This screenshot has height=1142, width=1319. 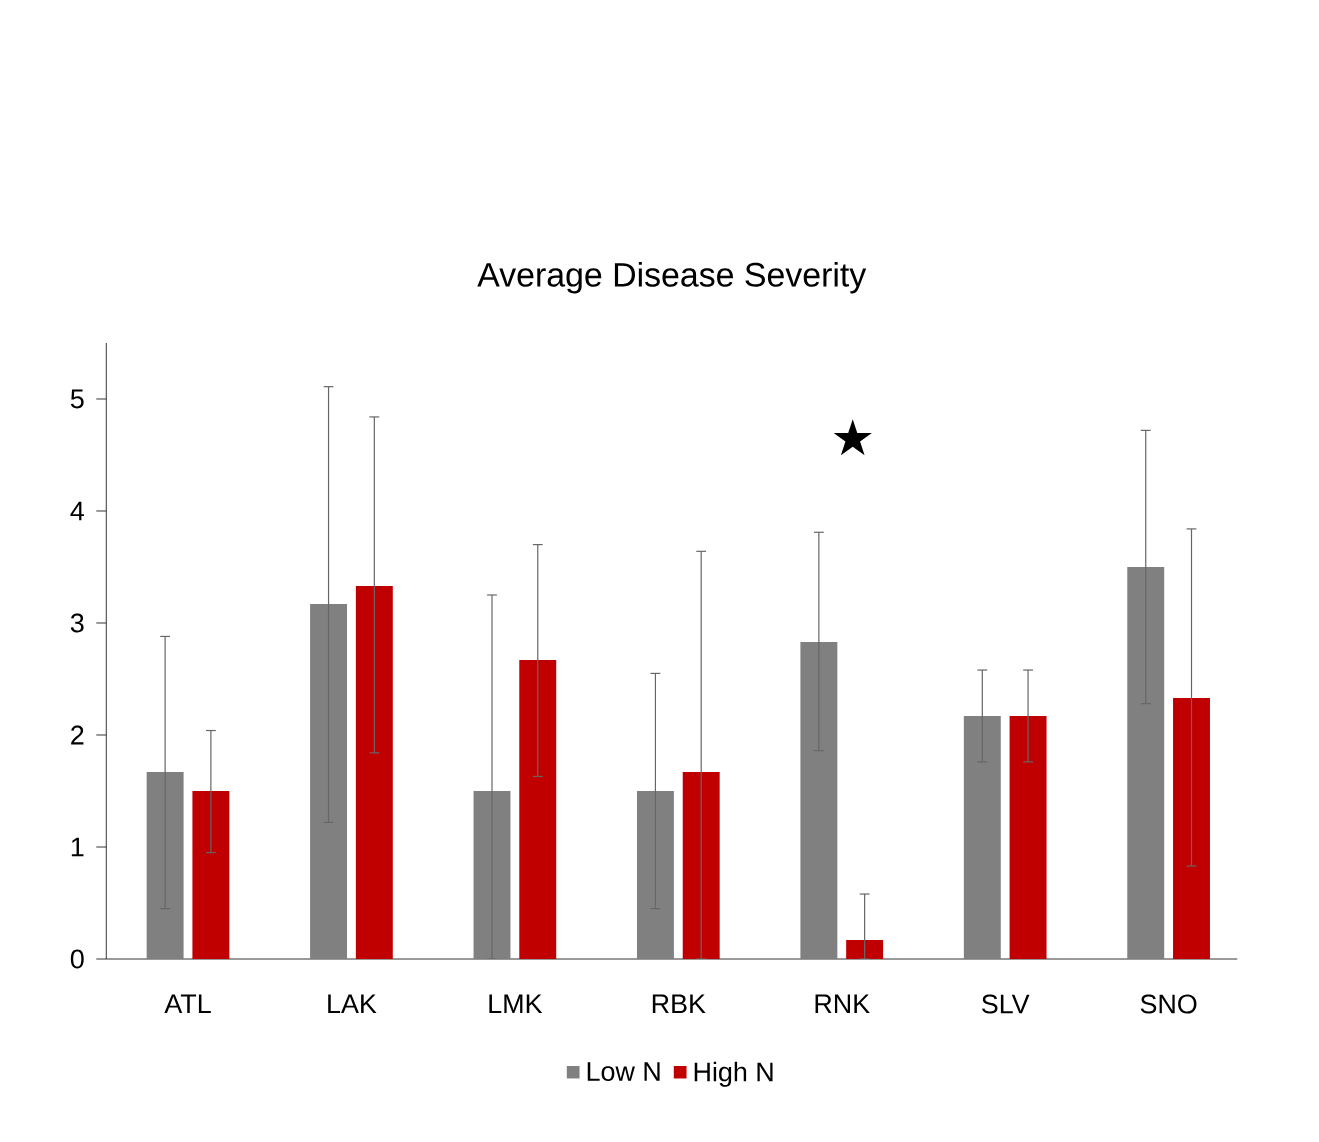 I want to click on y-tick-label: 2, so click(x=77, y=735).